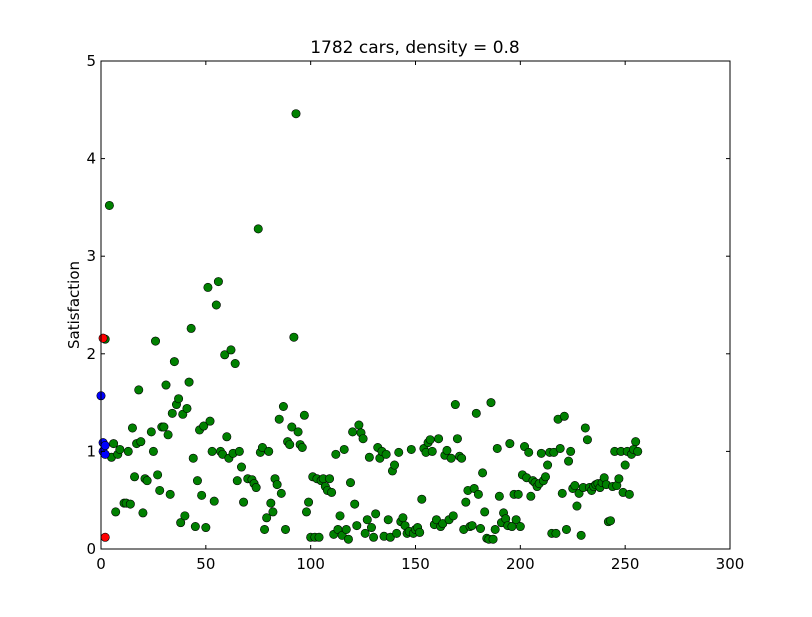 This screenshot has height=617, width=812. I want to click on y-tick-label: 0, so click(91, 549).